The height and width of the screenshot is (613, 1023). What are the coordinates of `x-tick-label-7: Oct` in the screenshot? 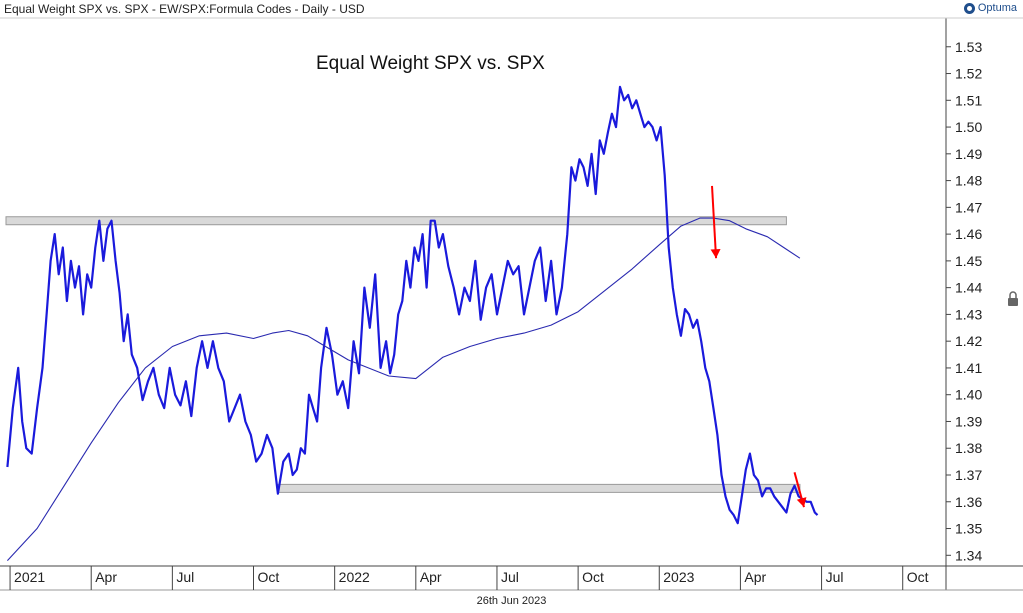 It's located at (593, 577).